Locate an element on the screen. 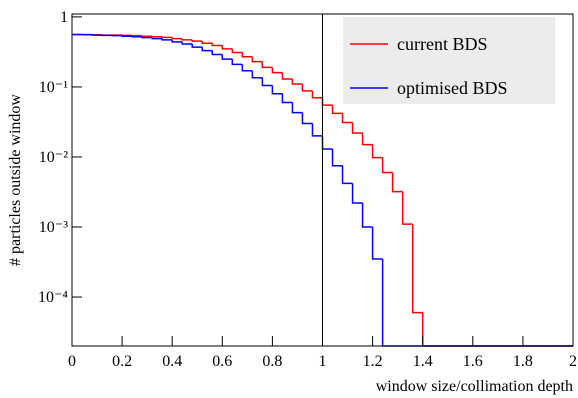  x-tick-label: 1.6 is located at coordinates (473, 361).